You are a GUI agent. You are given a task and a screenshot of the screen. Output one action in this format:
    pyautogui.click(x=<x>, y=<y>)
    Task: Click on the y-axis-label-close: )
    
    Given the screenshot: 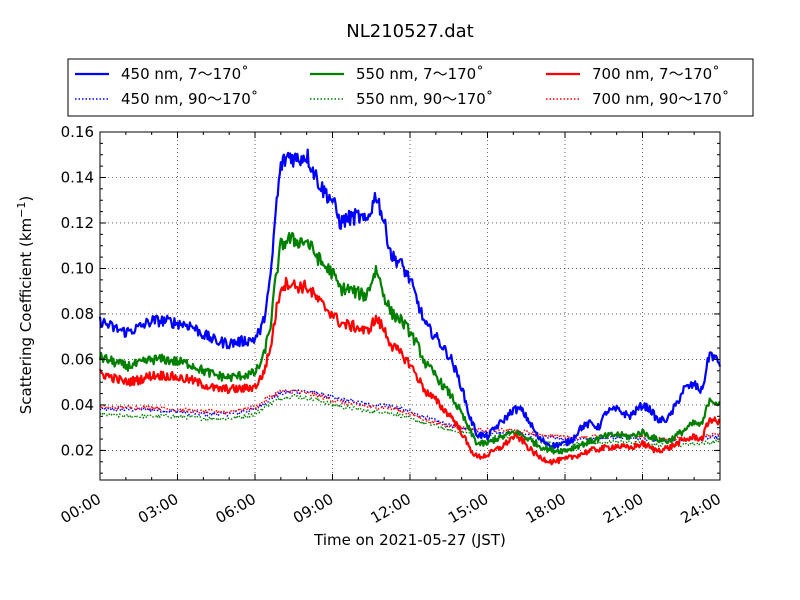 What is the action you would take?
    pyautogui.click(x=26, y=199)
    